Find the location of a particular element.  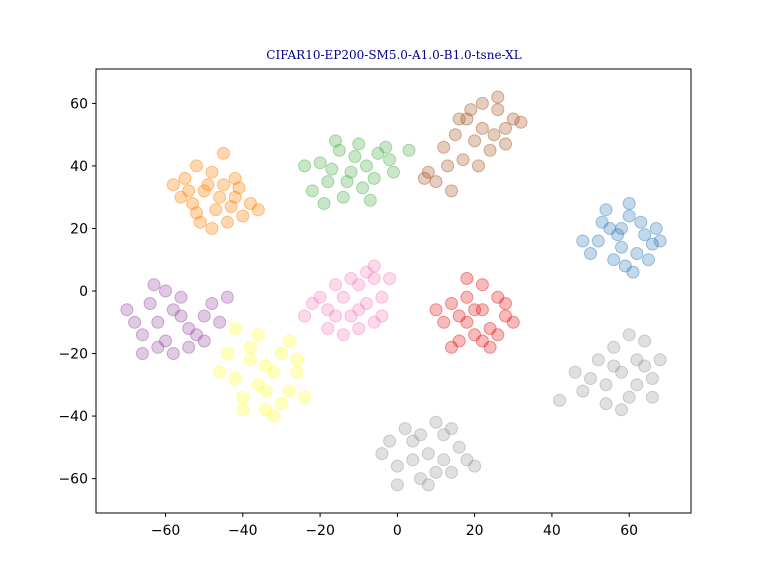

x-tick-label: 60 is located at coordinates (629, 531).